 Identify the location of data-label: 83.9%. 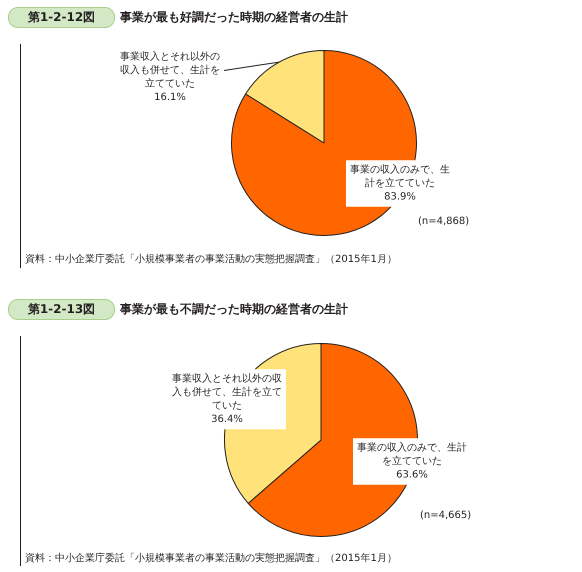
(400, 197).